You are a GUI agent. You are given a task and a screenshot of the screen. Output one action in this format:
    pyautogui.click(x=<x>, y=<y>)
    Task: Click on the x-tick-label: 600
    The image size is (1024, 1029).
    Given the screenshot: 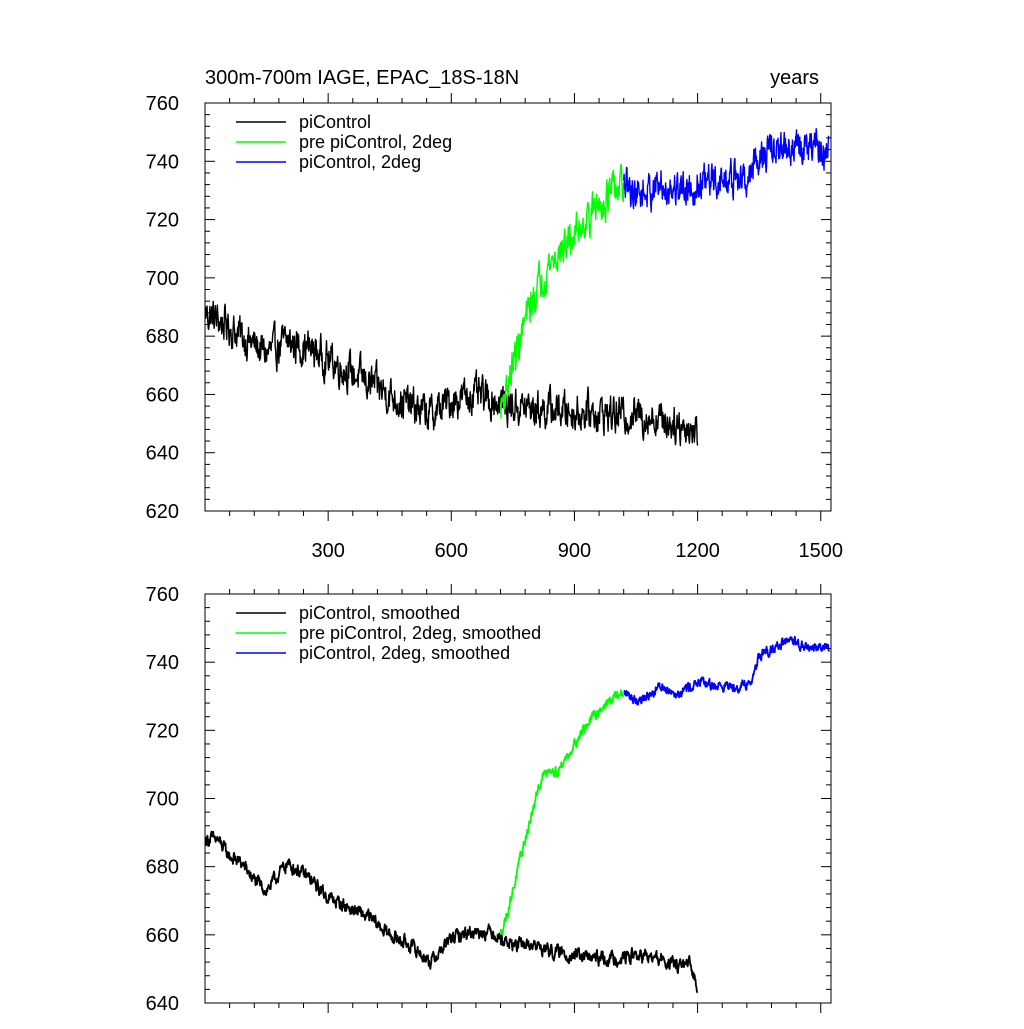 What is the action you would take?
    pyautogui.click(x=451, y=551)
    